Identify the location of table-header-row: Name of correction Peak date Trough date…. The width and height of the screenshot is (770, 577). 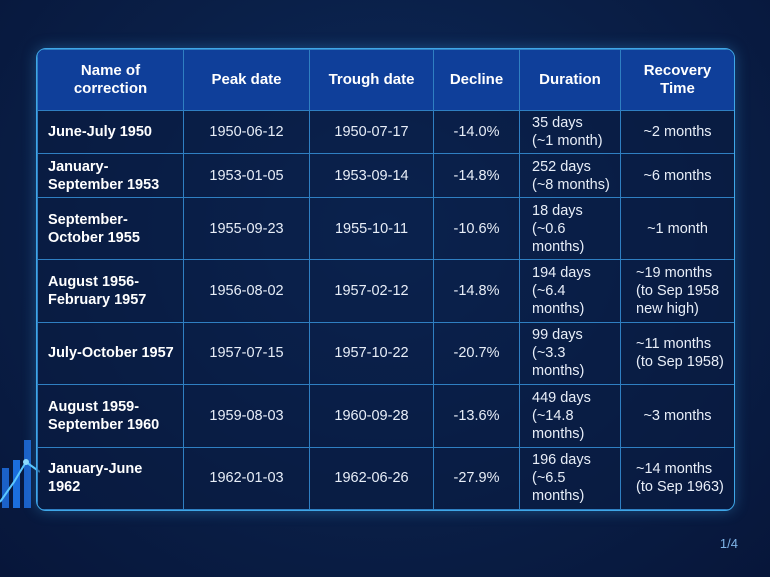
(385, 80).